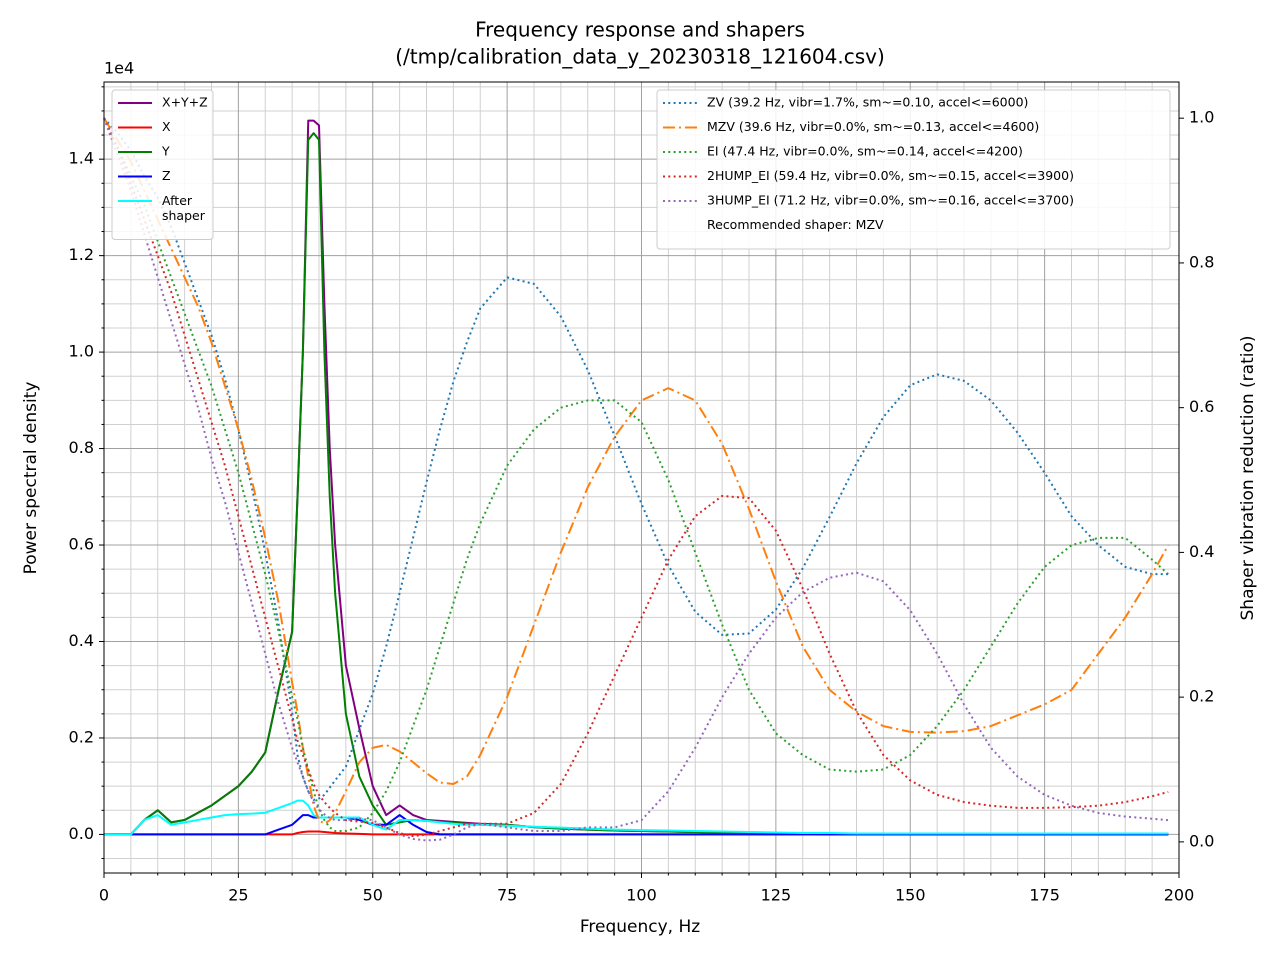 The width and height of the screenshot is (1280, 958). Describe the element at coordinates (1201, 696) in the screenshot. I see `y2-tick-label: 0.2` at that location.